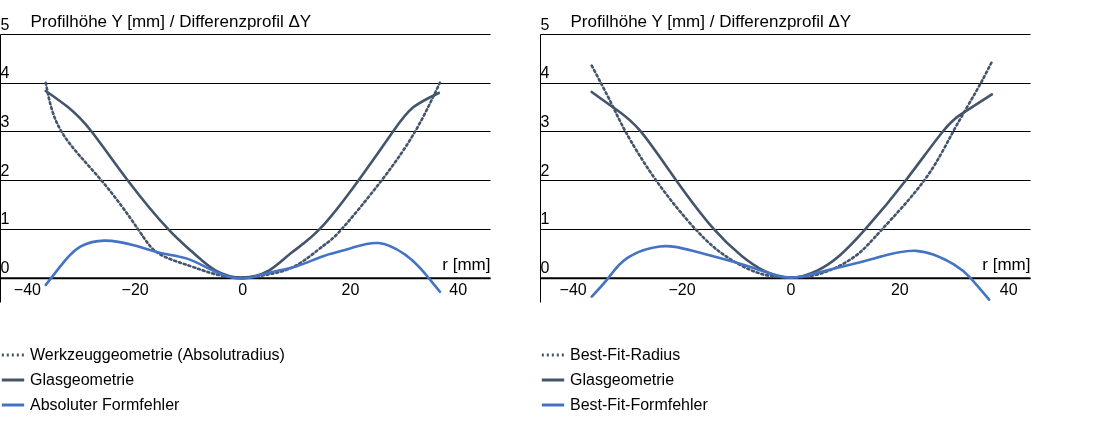  What do you see at coordinates (105, 404) in the screenshot?
I see `legend-label: Absoluter Formfehler` at bounding box center [105, 404].